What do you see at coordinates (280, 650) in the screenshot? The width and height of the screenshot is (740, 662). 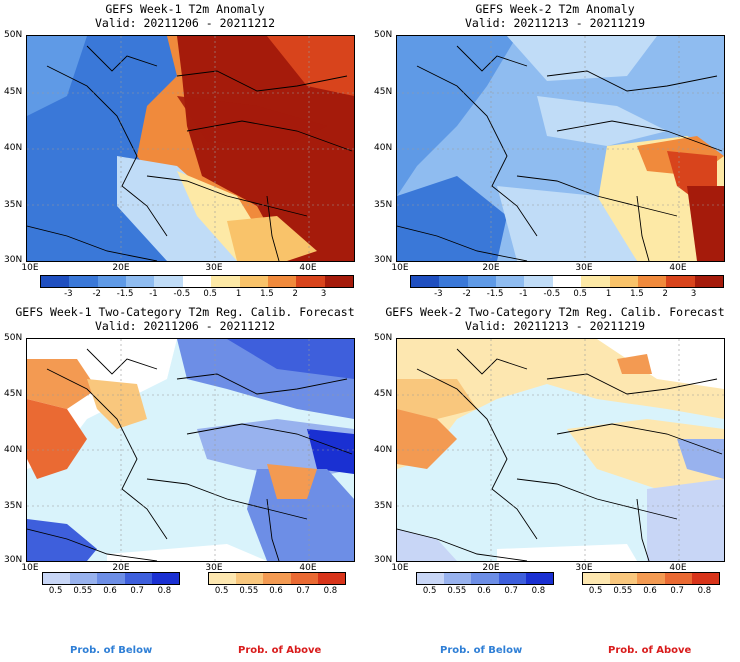 I see `prob-above-label: Prob. of Above` at bounding box center [280, 650].